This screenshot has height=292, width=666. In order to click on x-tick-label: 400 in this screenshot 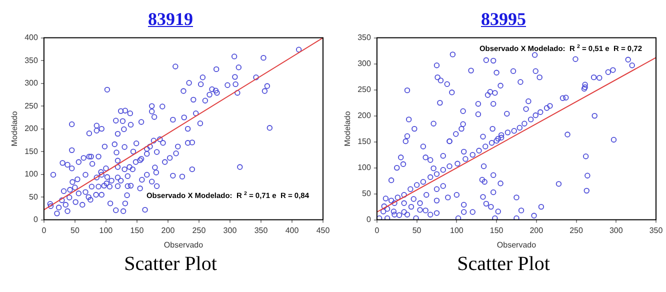, I will do `click(292, 230)`.